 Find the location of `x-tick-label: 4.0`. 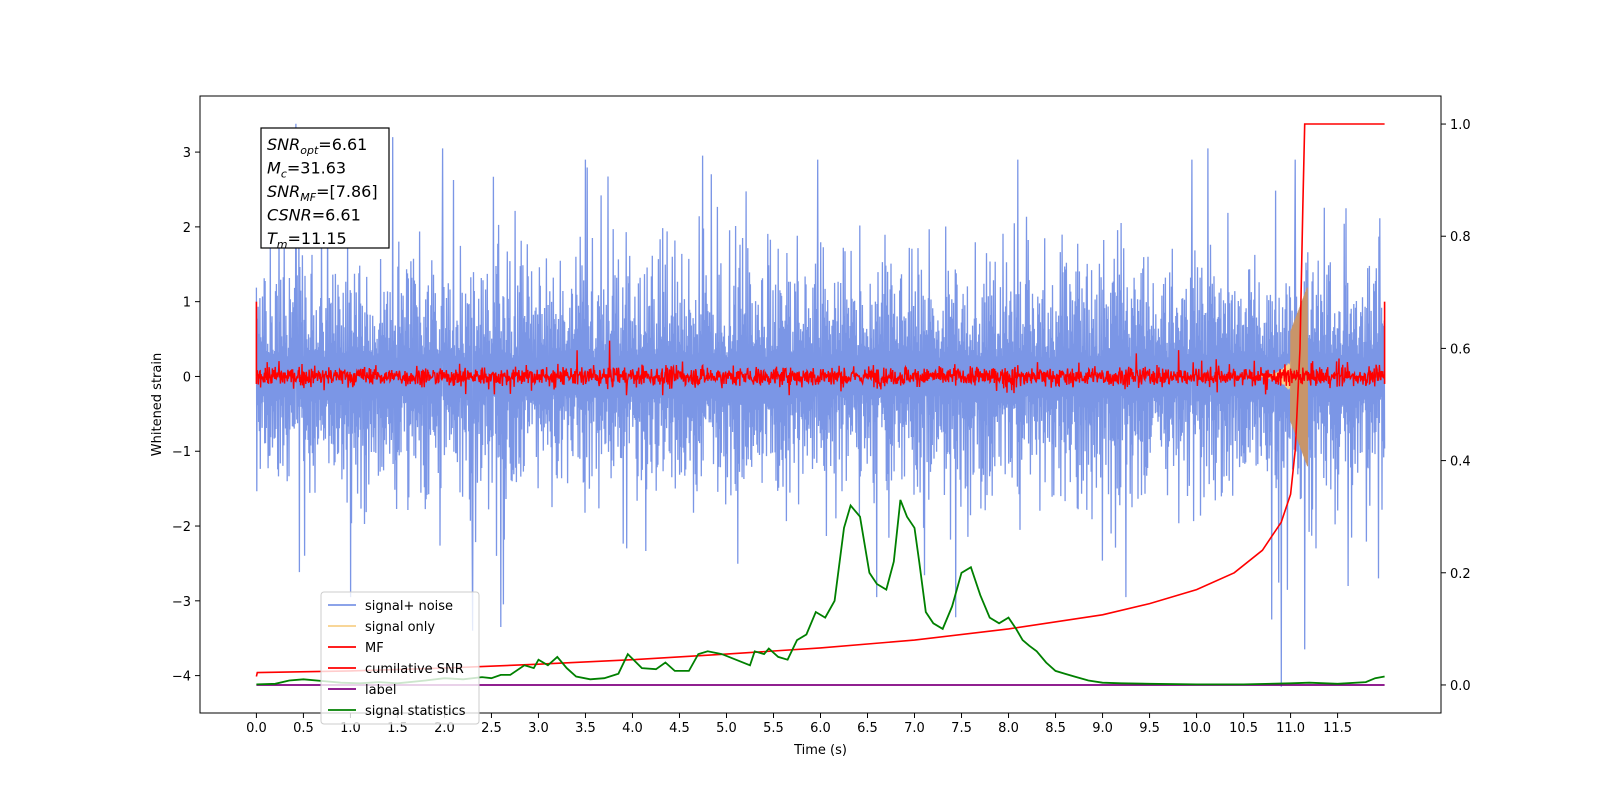

x-tick-label: 4.0 is located at coordinates (632, 728).